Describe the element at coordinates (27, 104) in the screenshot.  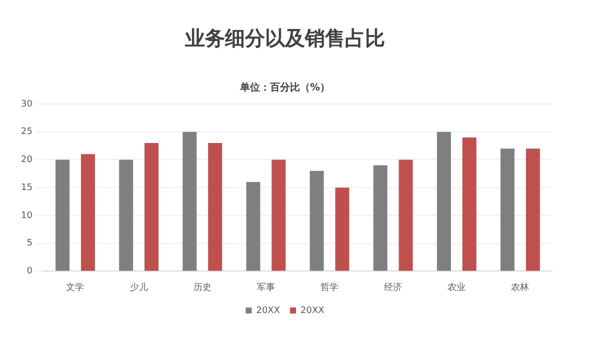
I see `y-tick-label: 30` at that location.